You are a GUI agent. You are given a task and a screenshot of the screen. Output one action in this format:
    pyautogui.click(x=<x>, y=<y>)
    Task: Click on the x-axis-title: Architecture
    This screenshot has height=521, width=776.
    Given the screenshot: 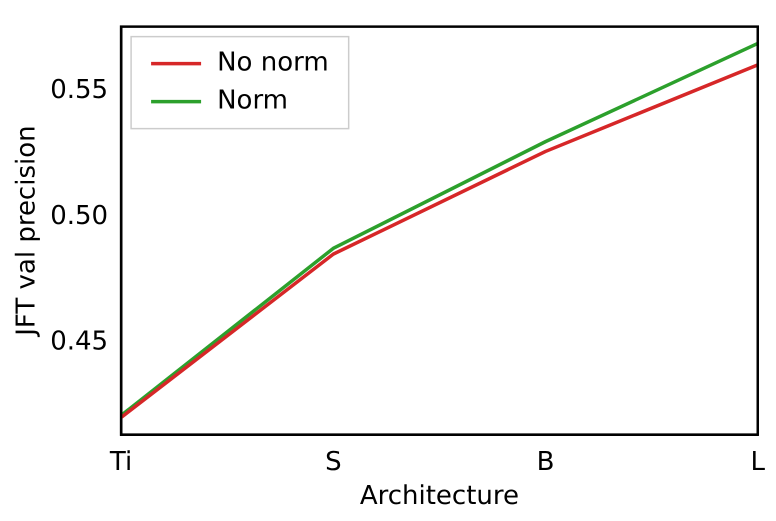 What is the action you would take?
    pyautogui.click(x=440, y=496)
    